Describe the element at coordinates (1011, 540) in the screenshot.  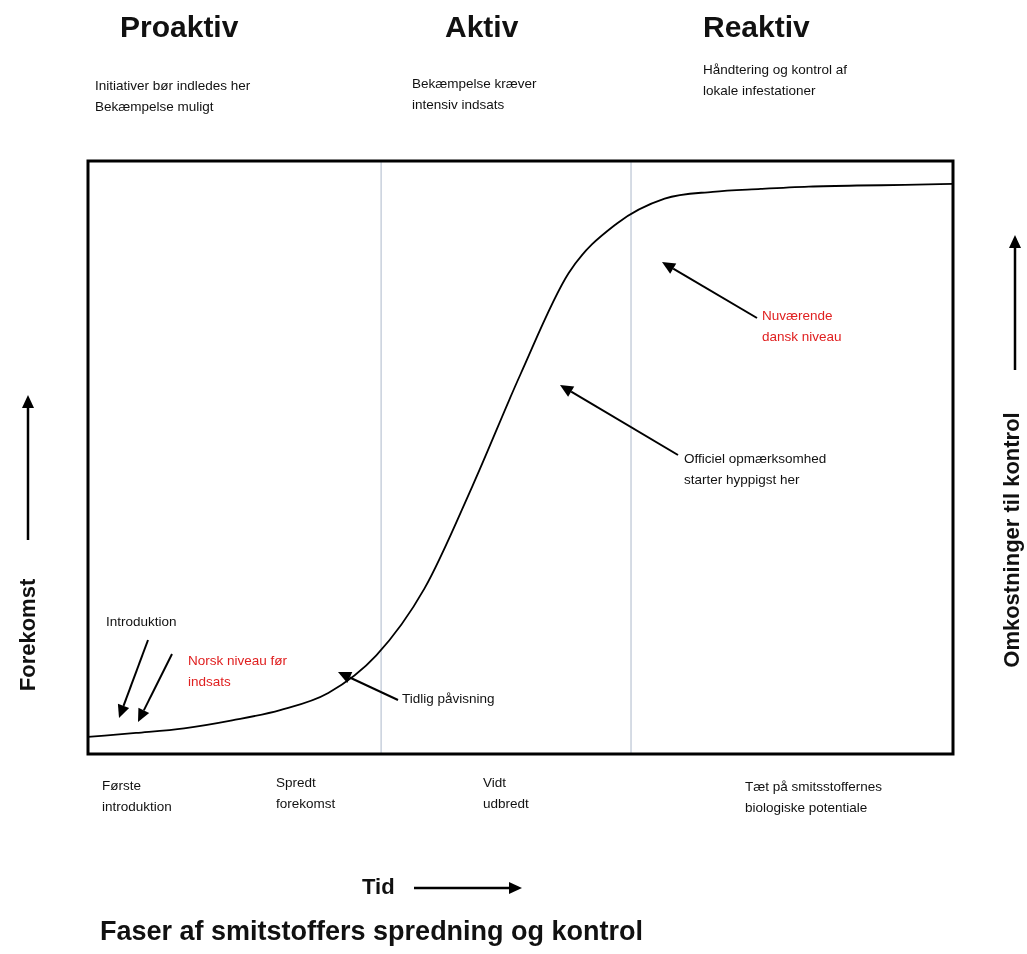
I see `y2-axis-title: Omkostninger til kontrol` at that location.